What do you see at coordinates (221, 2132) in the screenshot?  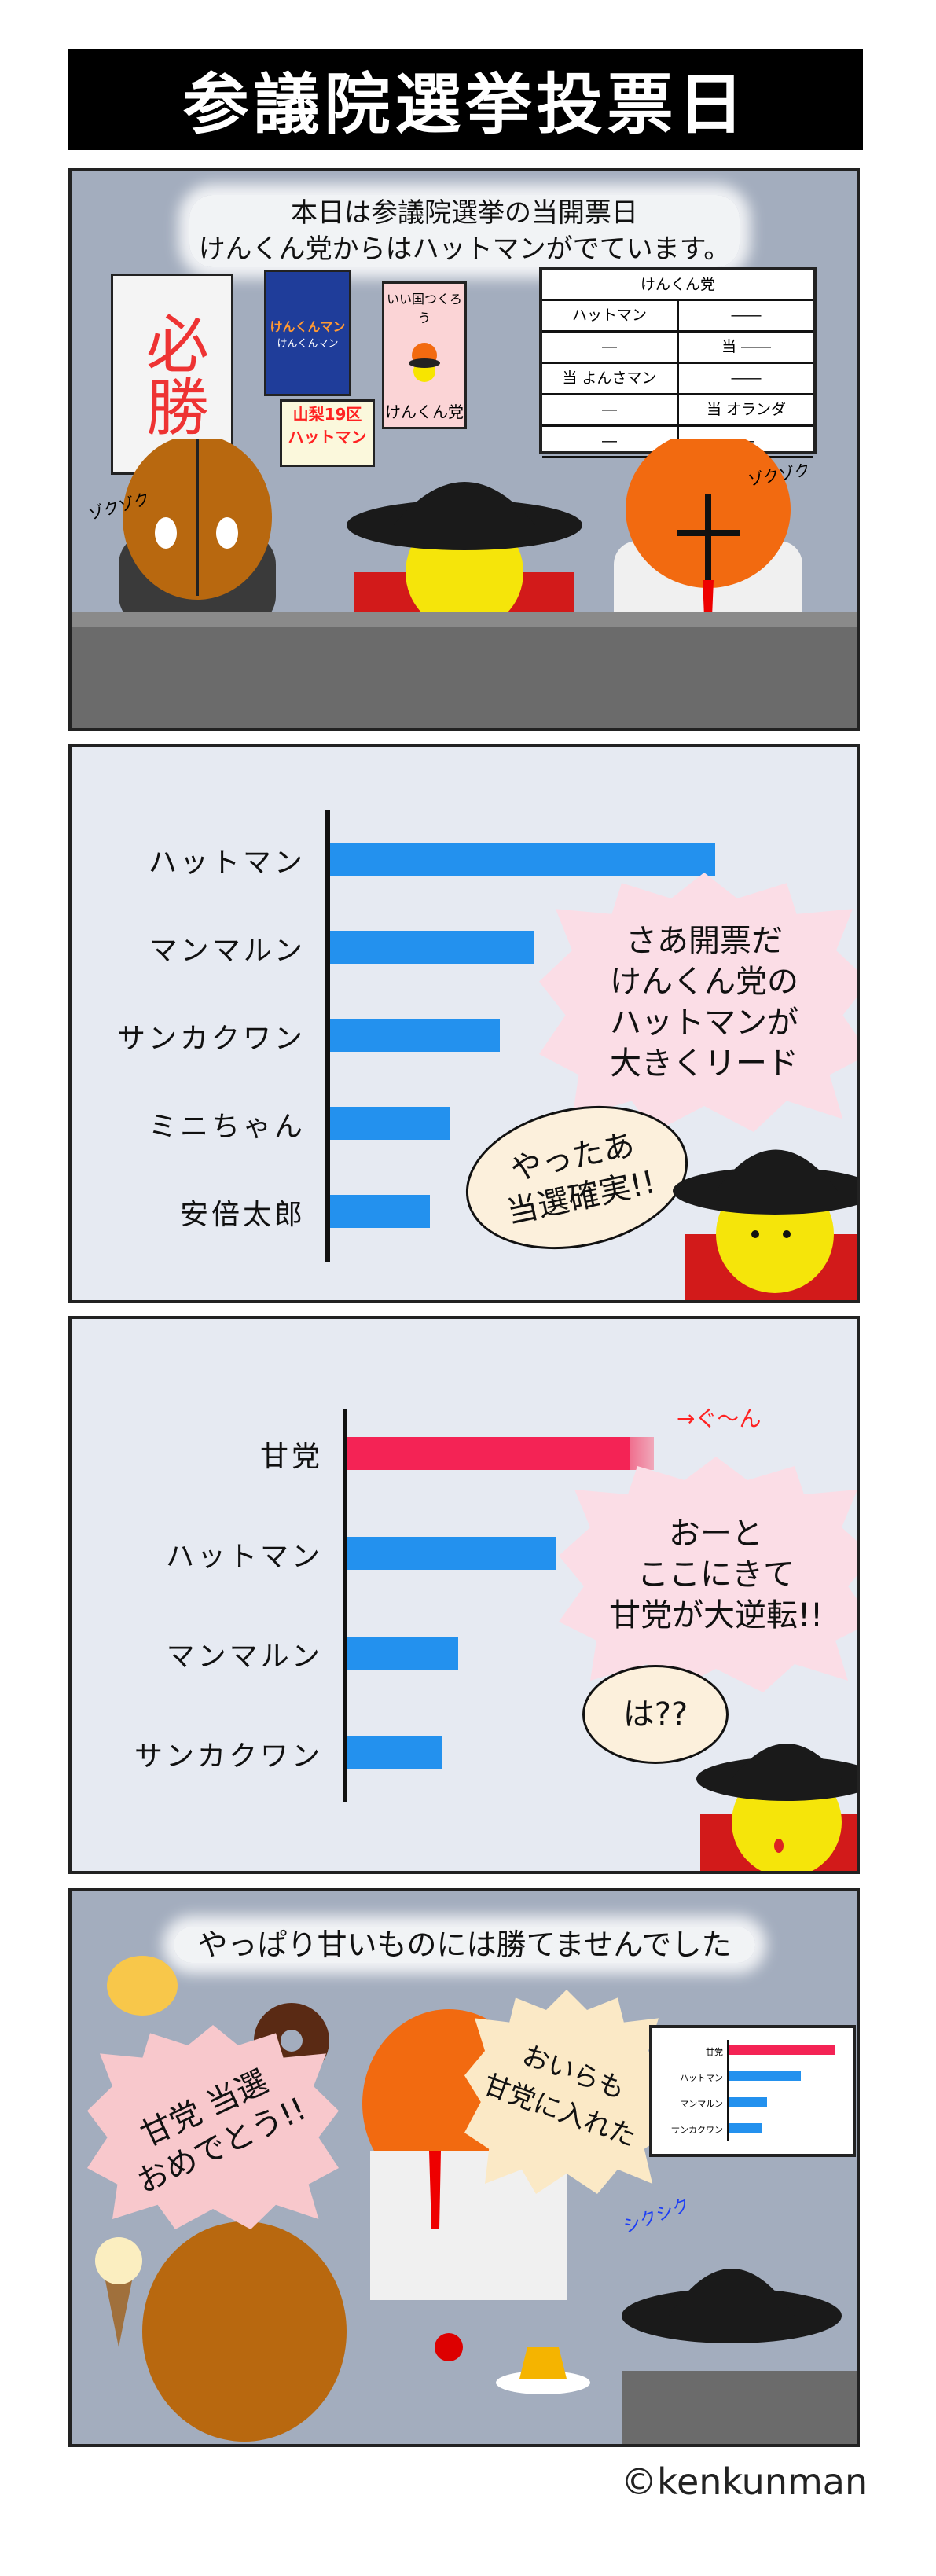 I see `speech-text: 甘党 当選 おめでとう!!` at bounding box center [221, 2132].